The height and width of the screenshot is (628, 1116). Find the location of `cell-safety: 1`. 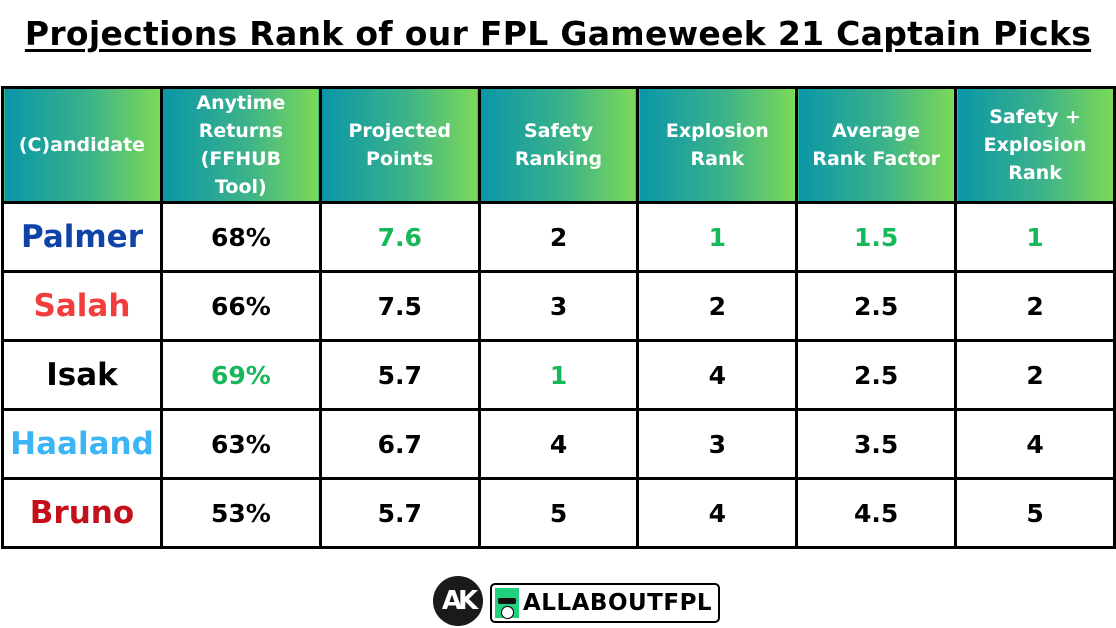

cell-safety: 1 is located at coordinates (558, 375).